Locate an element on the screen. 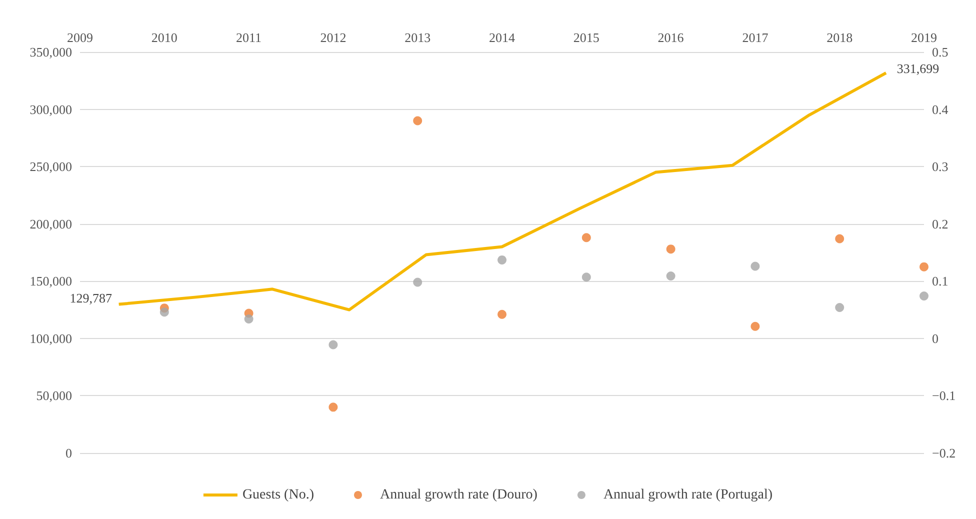 Image resolution: width=976 pixels, height=519 pixels. y2-tick-label: 0.5 is located at coordinates (940, 52).